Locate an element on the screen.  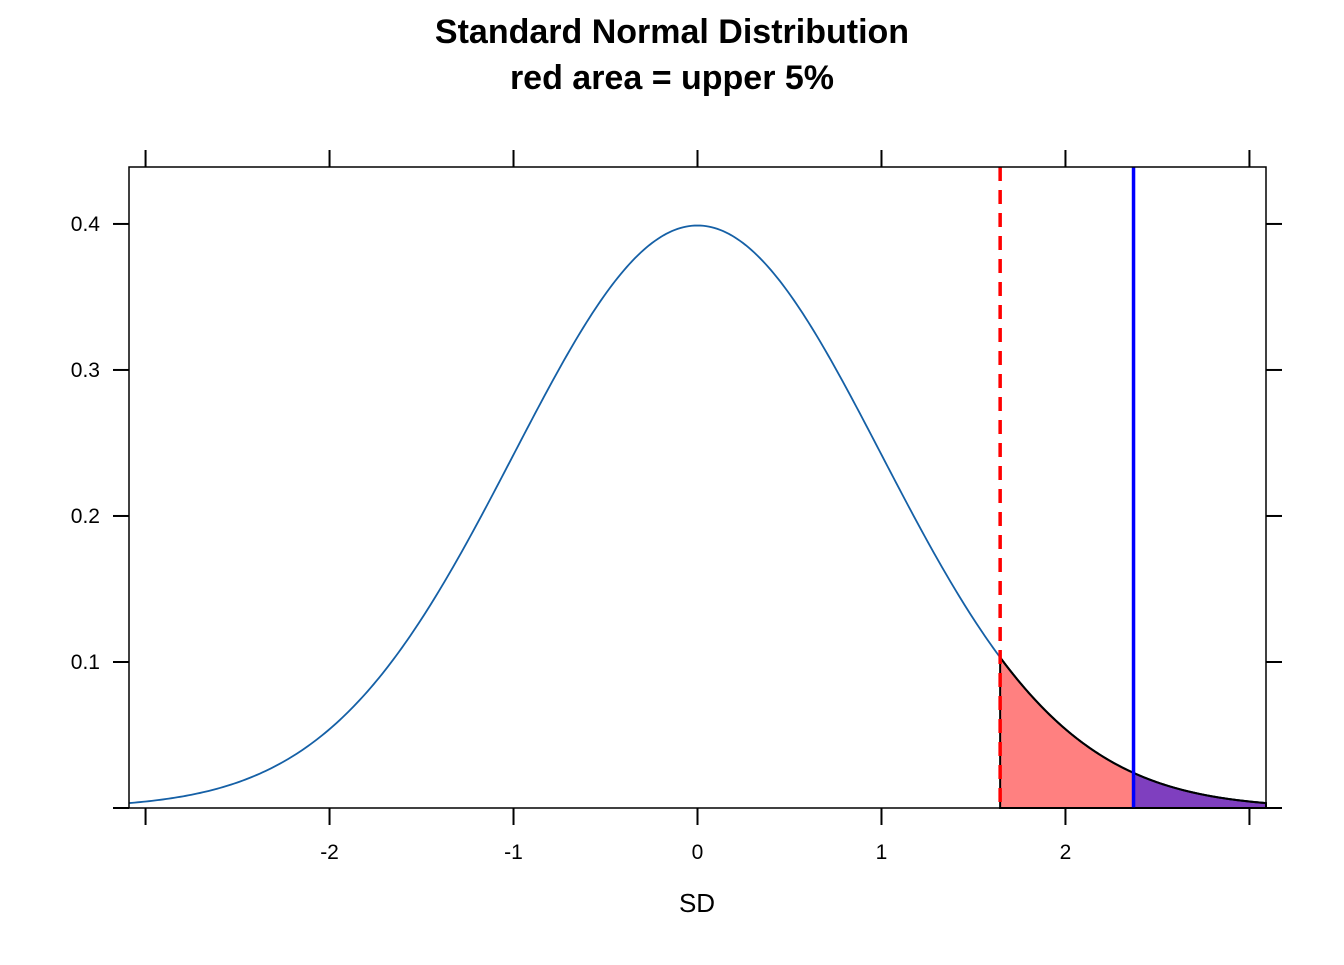
y-tick-label: 0.4 is located at coordinates (86, 224).